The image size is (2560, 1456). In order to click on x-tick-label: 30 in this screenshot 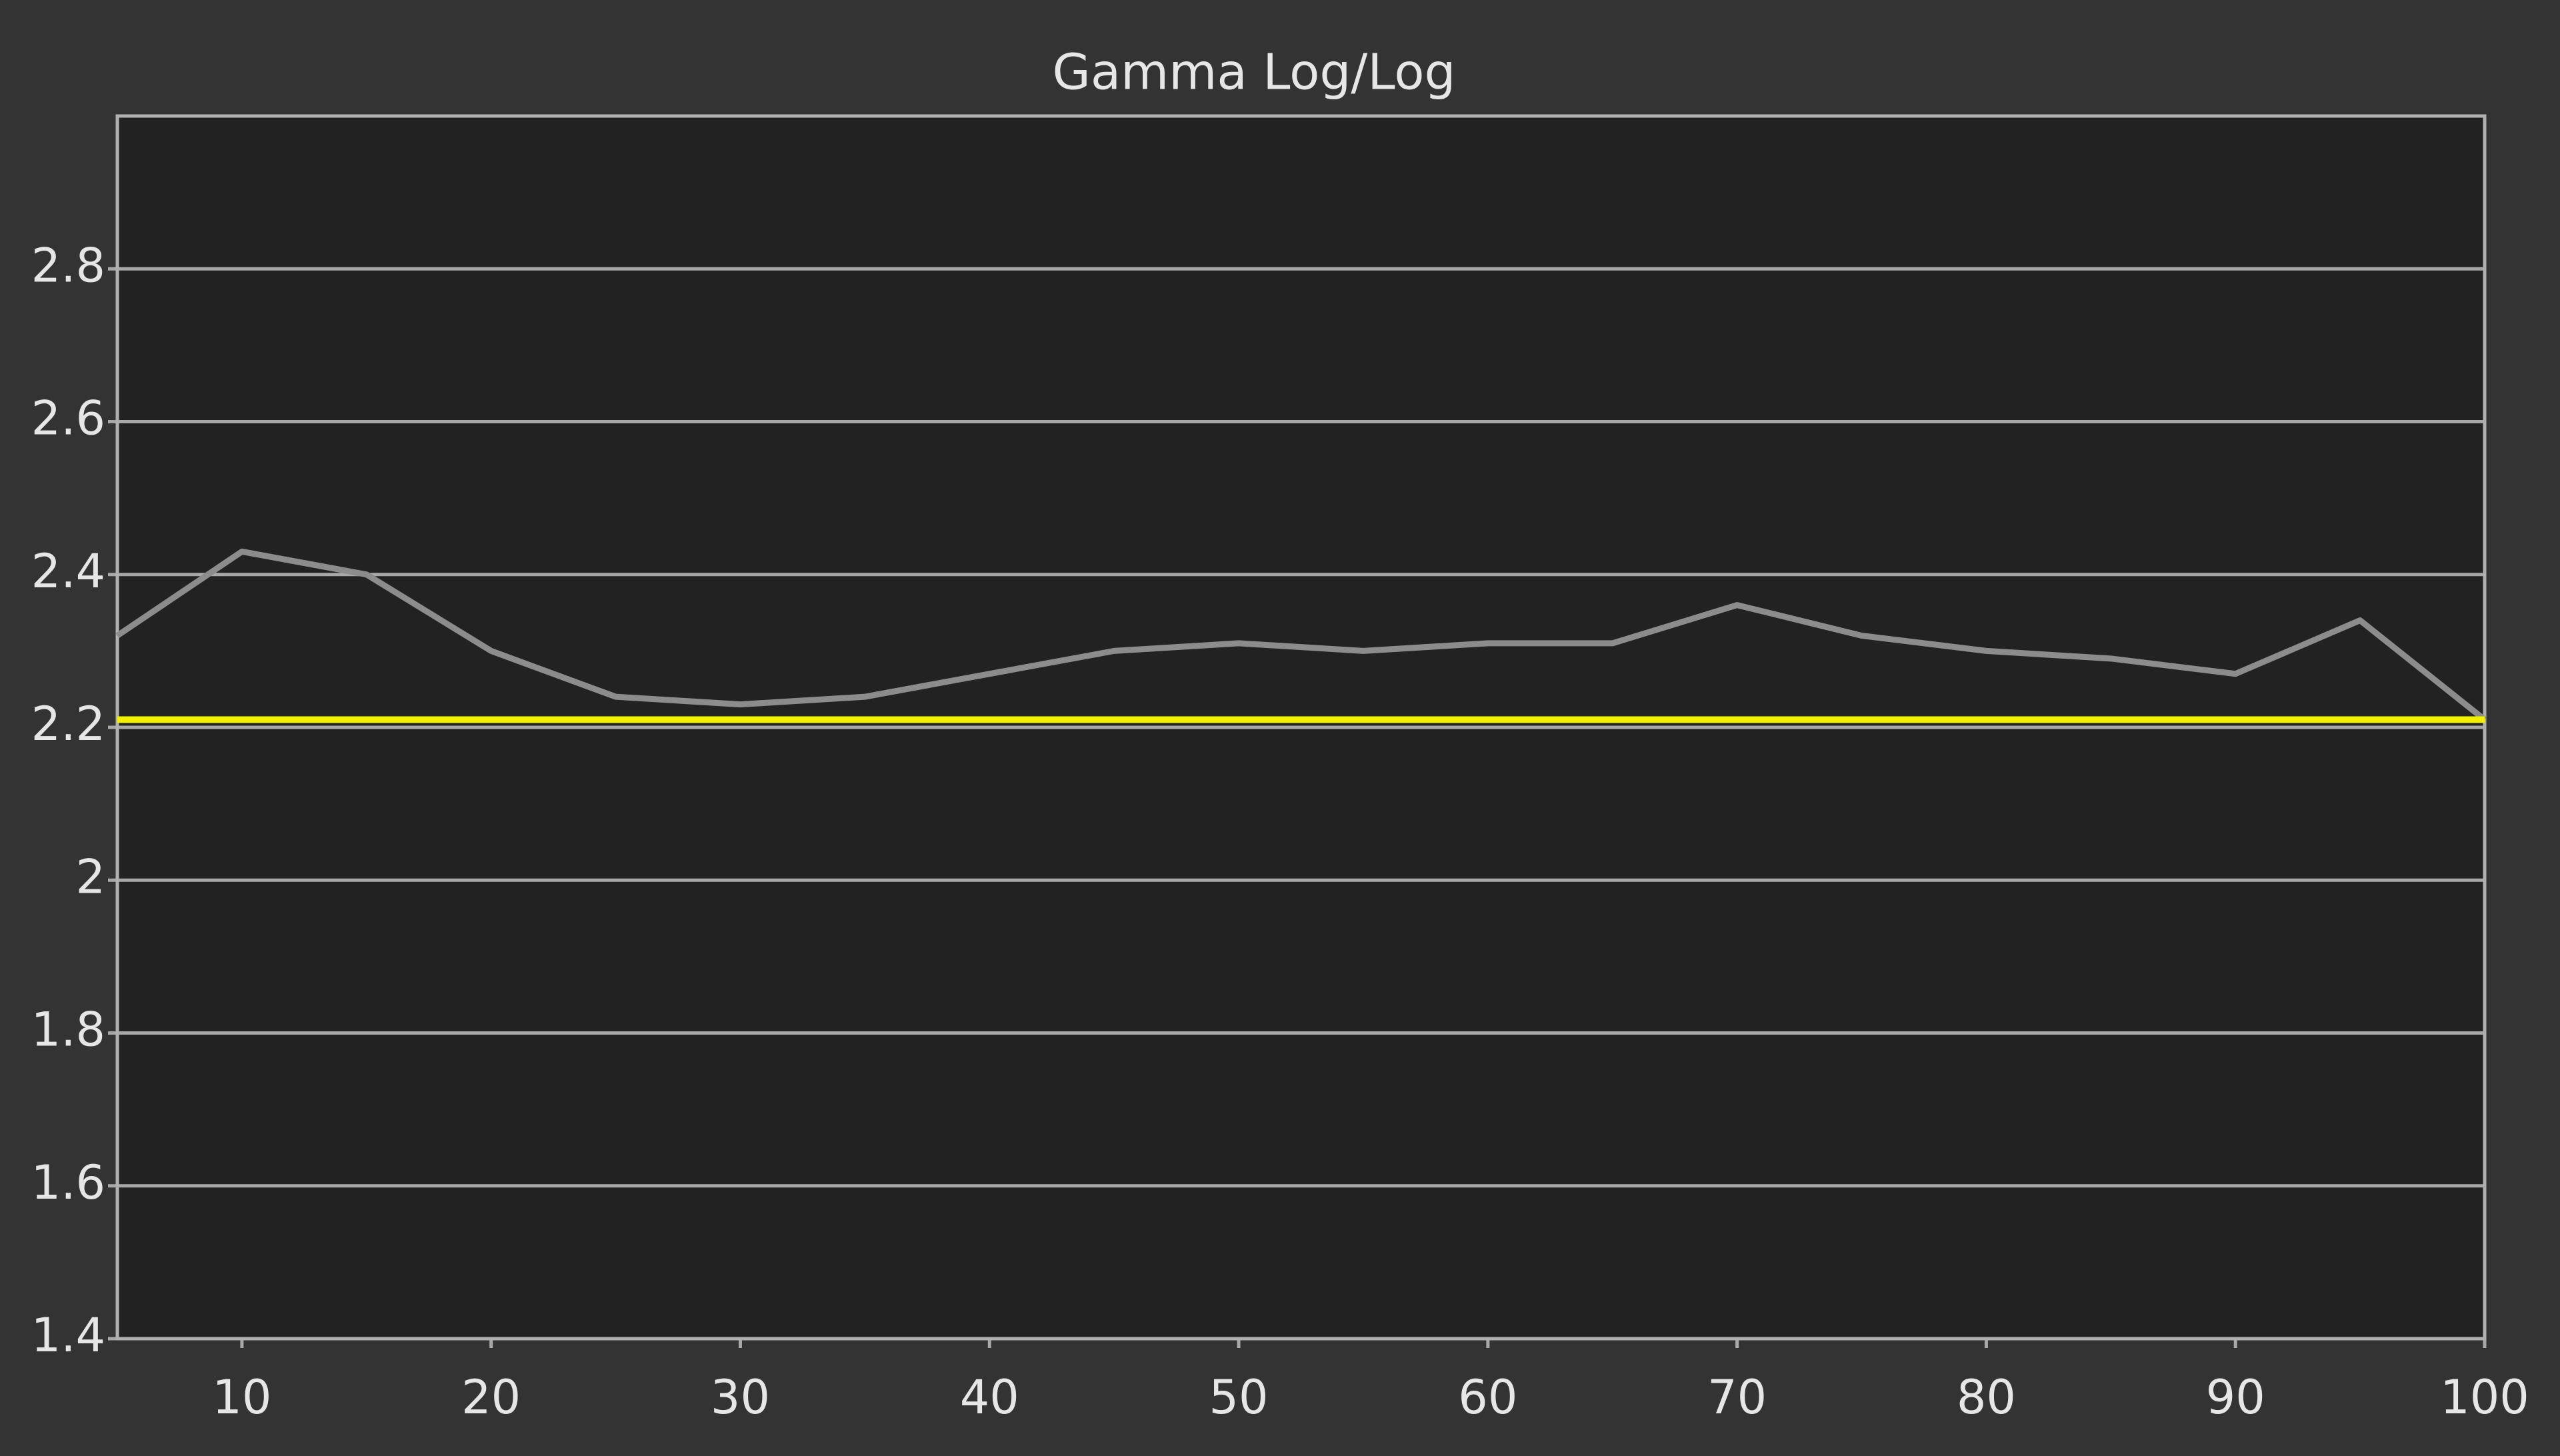, I will do `click(740, 1397)`.